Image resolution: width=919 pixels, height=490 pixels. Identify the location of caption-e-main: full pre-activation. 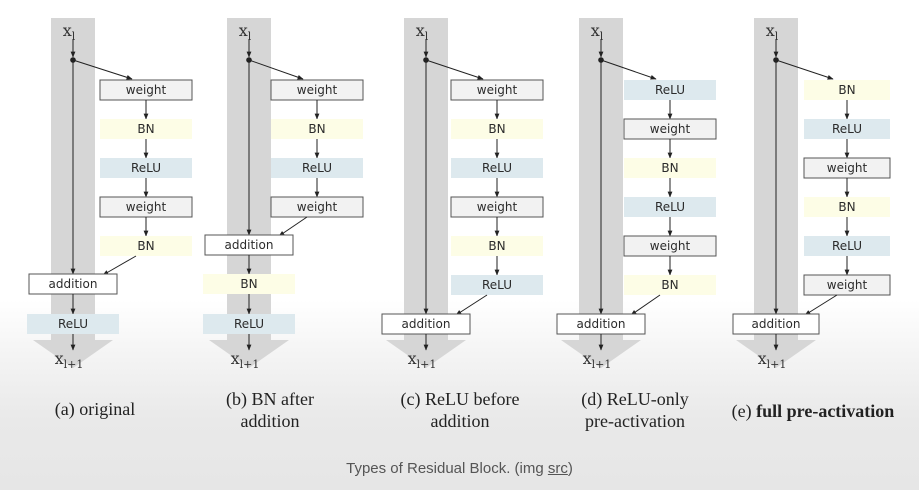
(825, 411).